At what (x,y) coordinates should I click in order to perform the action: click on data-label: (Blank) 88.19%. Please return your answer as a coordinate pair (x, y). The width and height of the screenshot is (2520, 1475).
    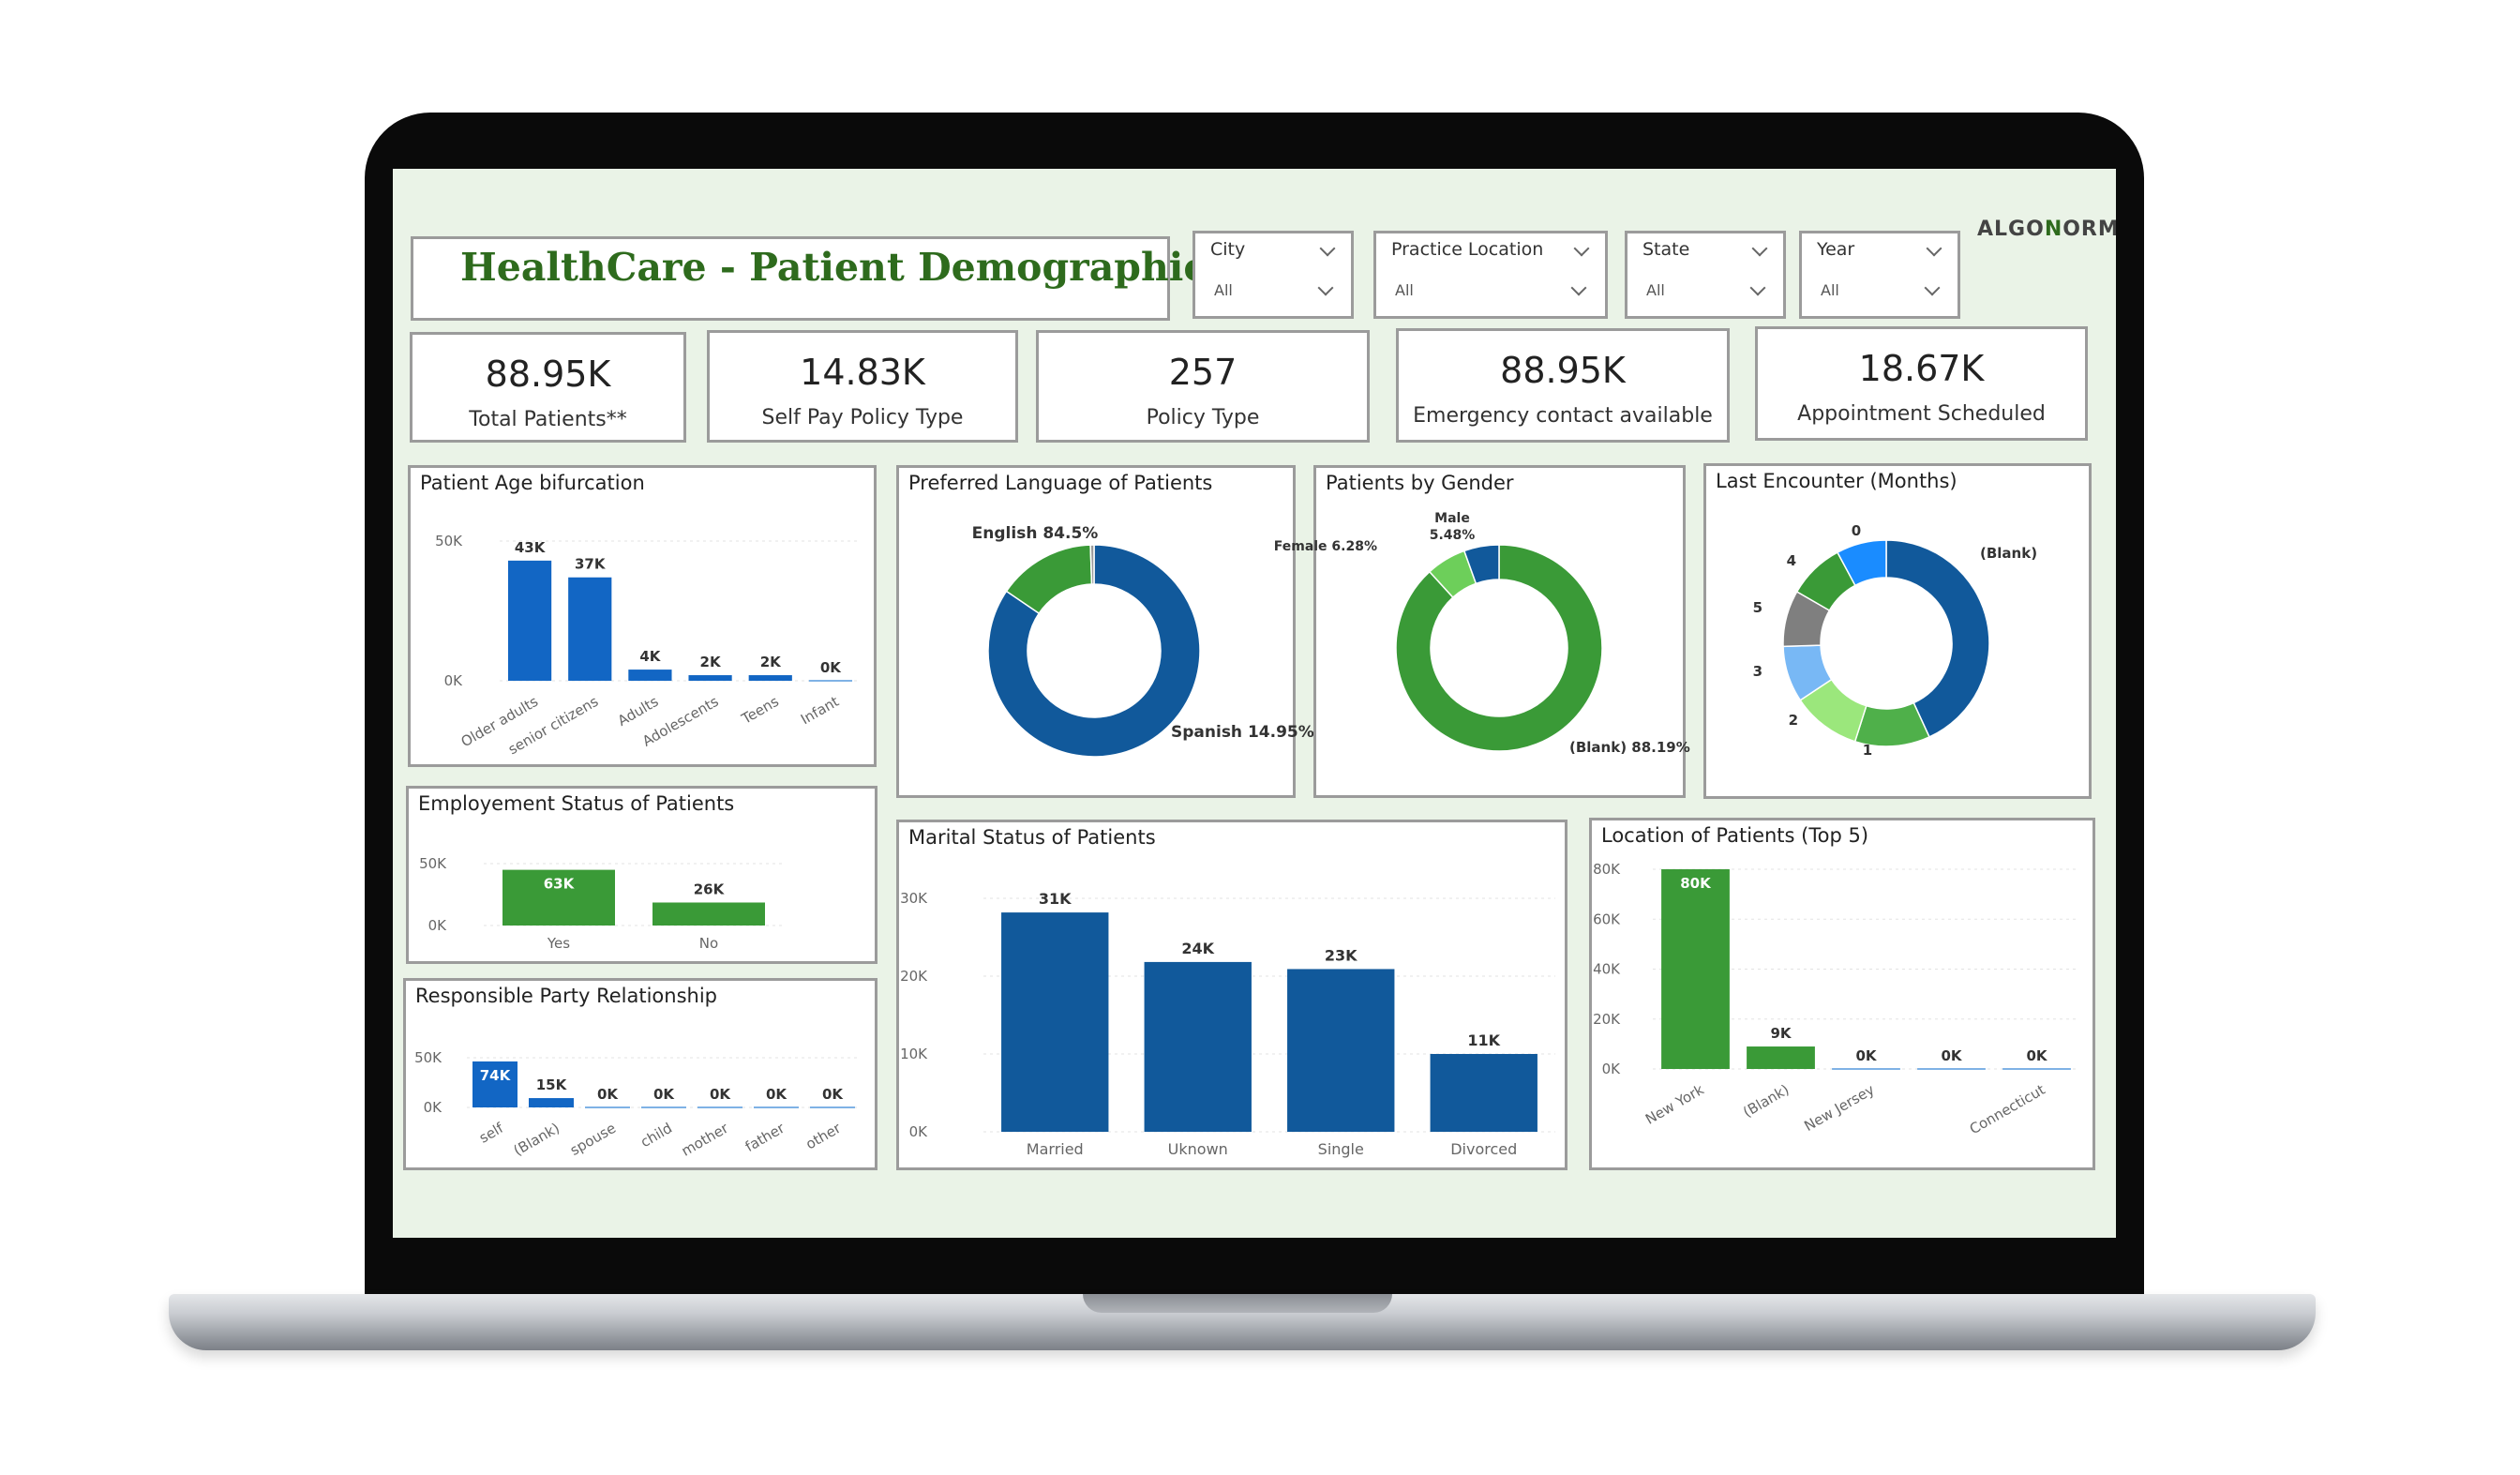
    Looking at the image, I should click on (1629, 747).